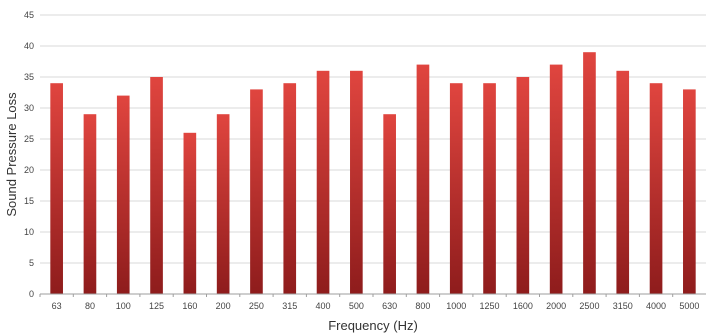 This screenshot has height=335, width=708. What do you see at coordinates (29, 232) in the screenshot?
I see `y-tick-label: 10` at bounding box center [29, 232].